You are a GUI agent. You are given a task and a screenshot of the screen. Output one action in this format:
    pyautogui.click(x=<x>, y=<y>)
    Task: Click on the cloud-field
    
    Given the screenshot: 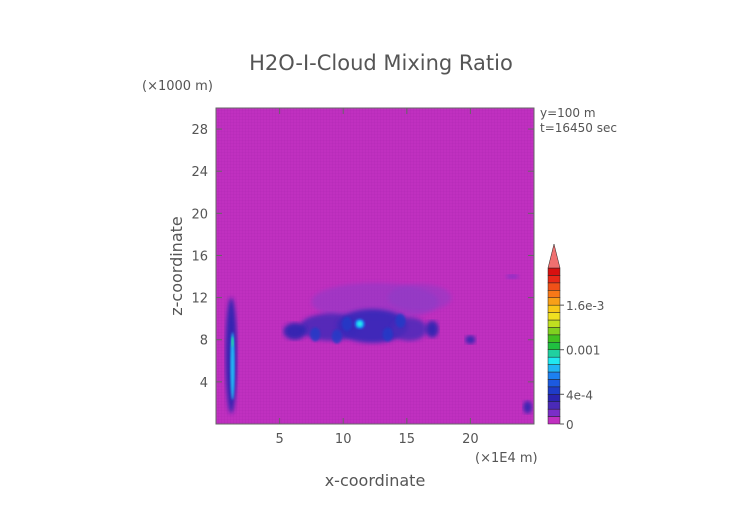 What is the action you would take?
    pyautogui.click(x=379, y=344)
    